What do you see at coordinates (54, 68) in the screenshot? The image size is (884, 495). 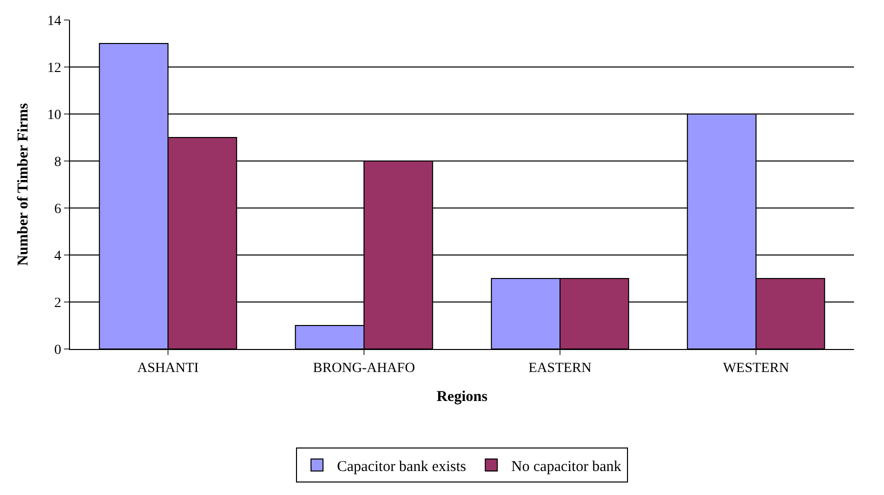 I see `y-tick-label: 12` at bounding box center [54, 68].